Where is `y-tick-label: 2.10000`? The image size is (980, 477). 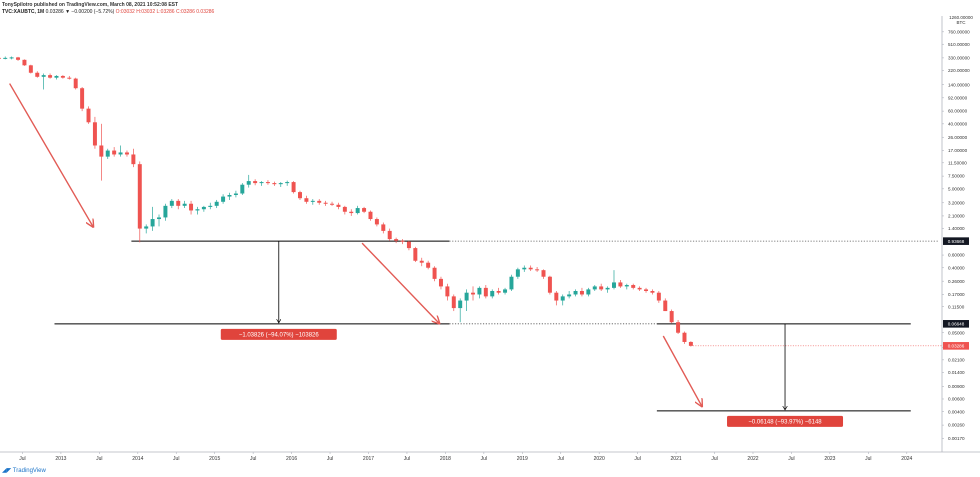 y-tick-label: 2.10000 is located at coordinates (956, 216).